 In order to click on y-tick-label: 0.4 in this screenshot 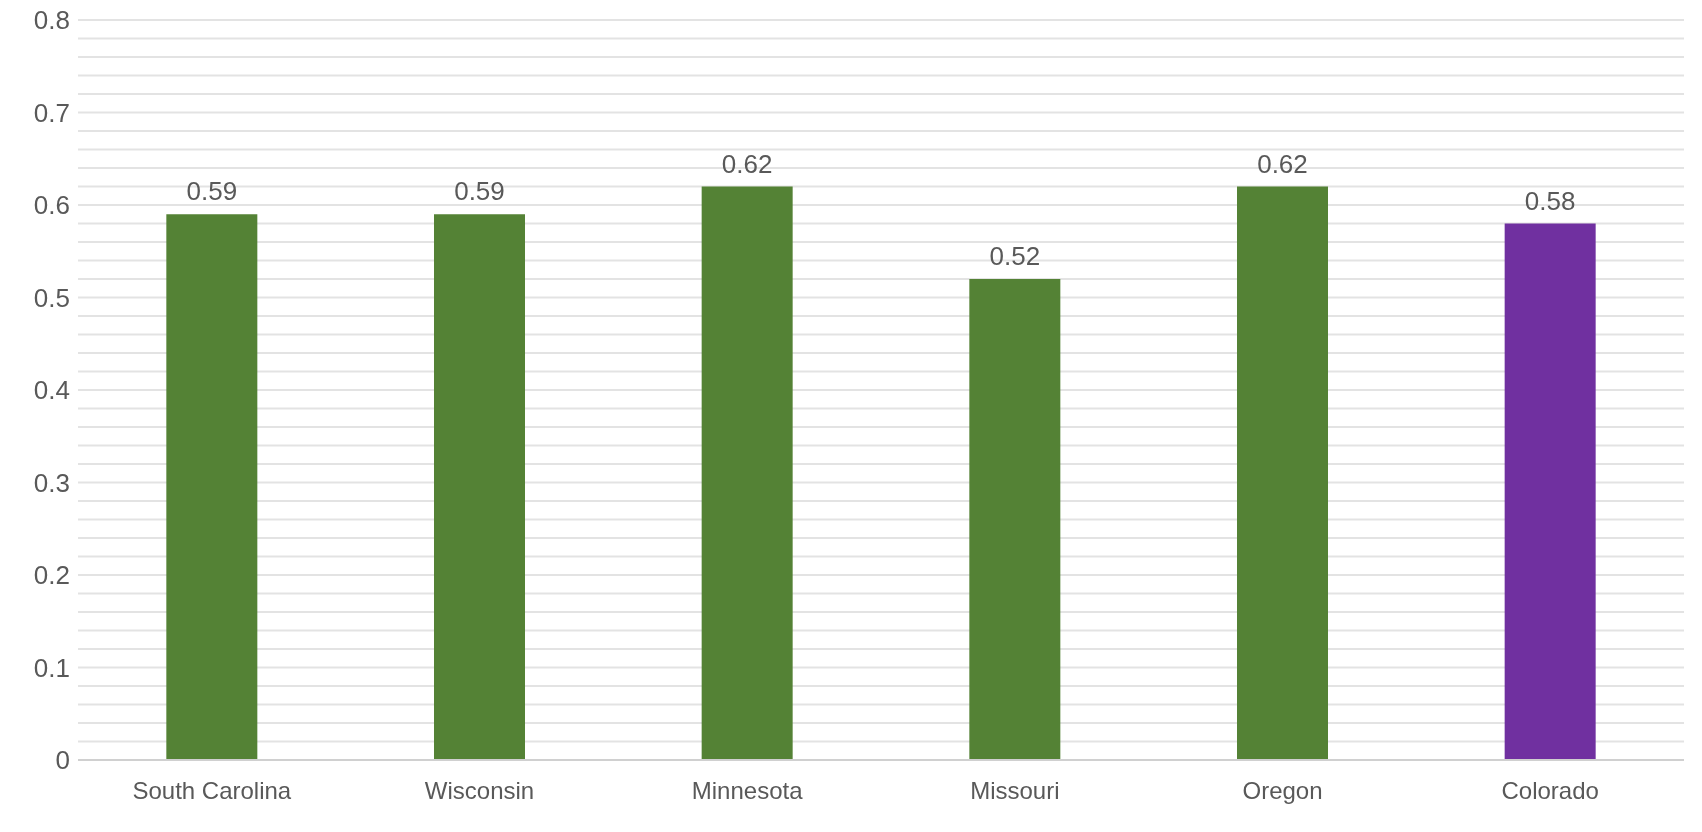, I will do `click(51, 390)`.